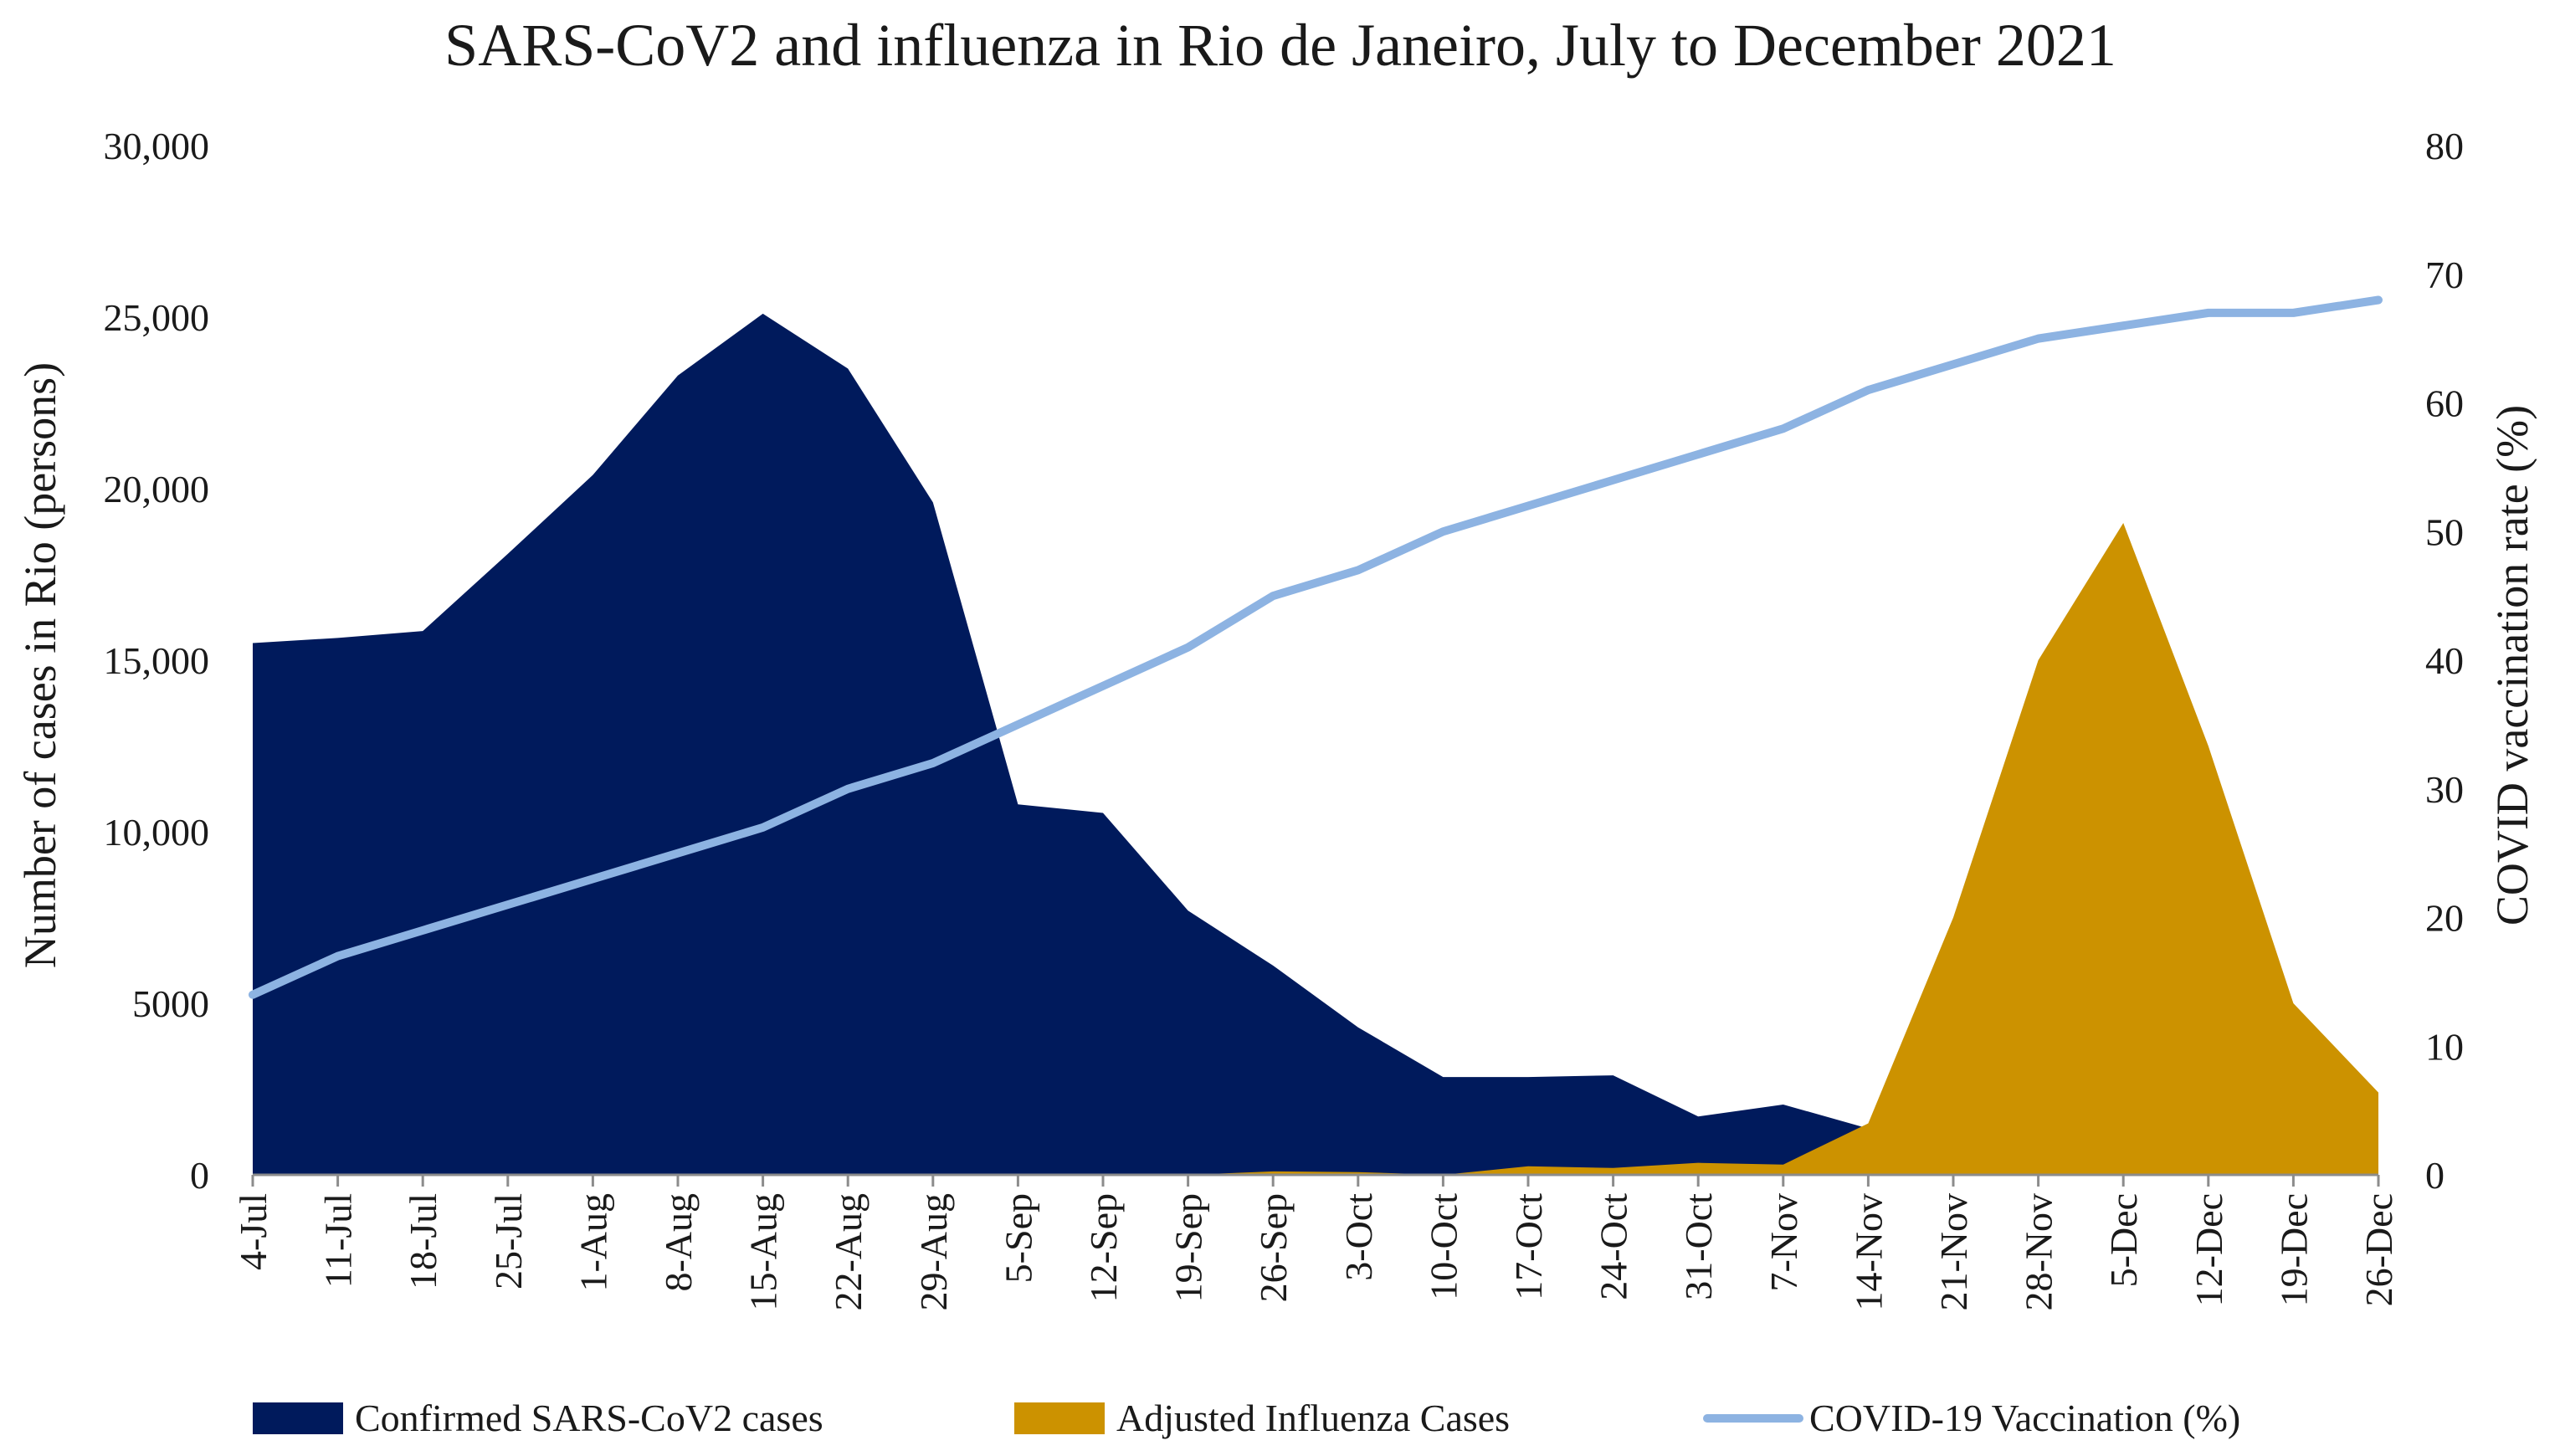 The image size is (2560, 1456). What do you see at coordinates (1698, 1247) in the screenshot?
I see `x-tick-label-17: 31-Oct` at bounding box center [1698, 1247].